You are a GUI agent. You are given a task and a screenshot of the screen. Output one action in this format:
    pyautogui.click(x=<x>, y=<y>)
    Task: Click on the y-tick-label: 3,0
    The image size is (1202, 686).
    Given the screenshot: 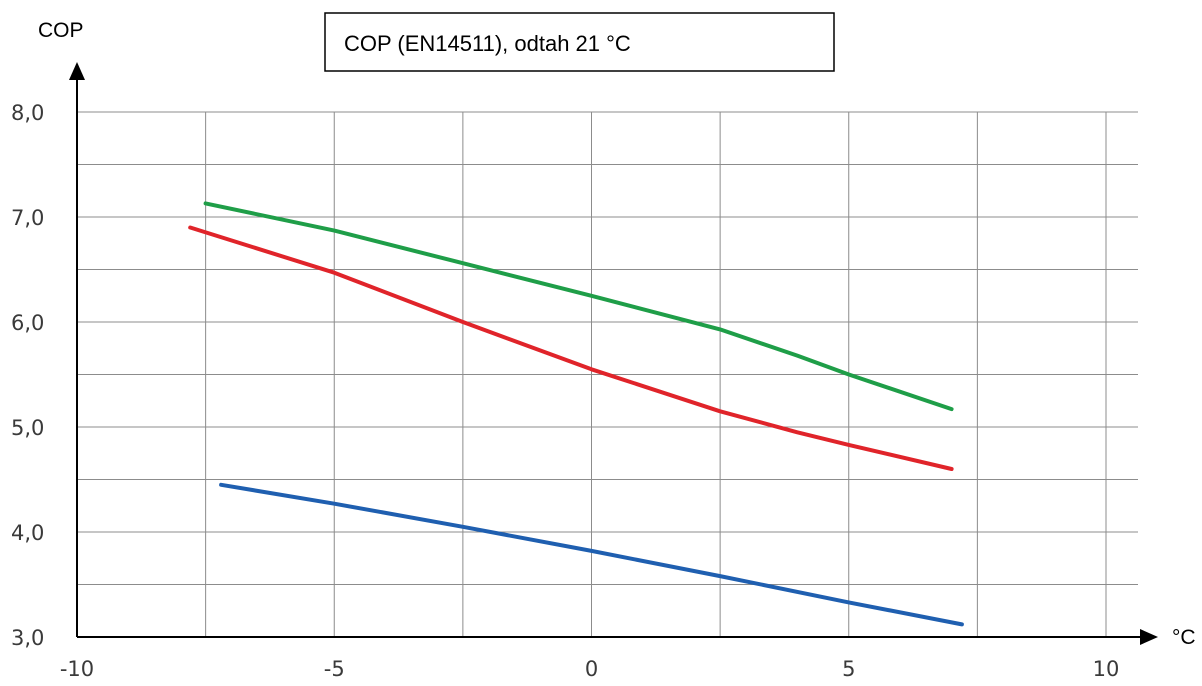 What is the action you would take?
    pyautogui.click(x=27, y=638)
    